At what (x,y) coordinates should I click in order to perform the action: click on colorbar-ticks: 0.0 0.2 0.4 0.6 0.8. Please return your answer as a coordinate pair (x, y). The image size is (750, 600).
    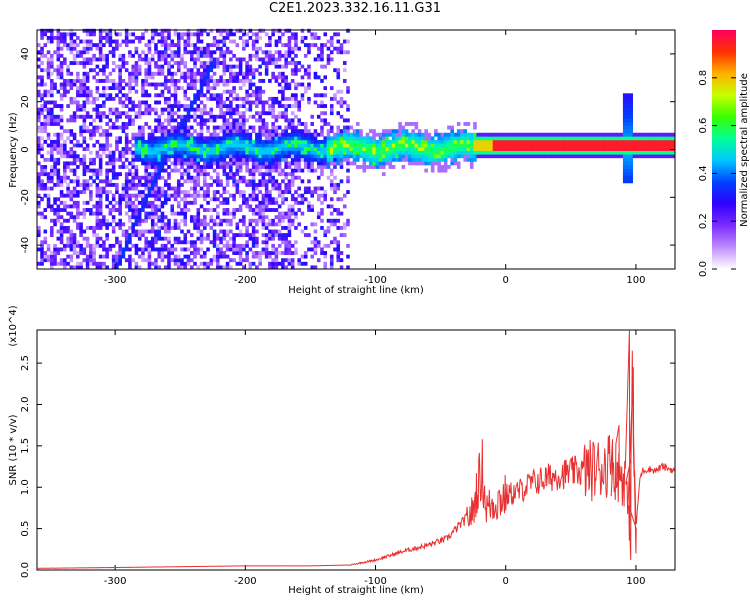
    Looking at the image, I should click on (717, 173).